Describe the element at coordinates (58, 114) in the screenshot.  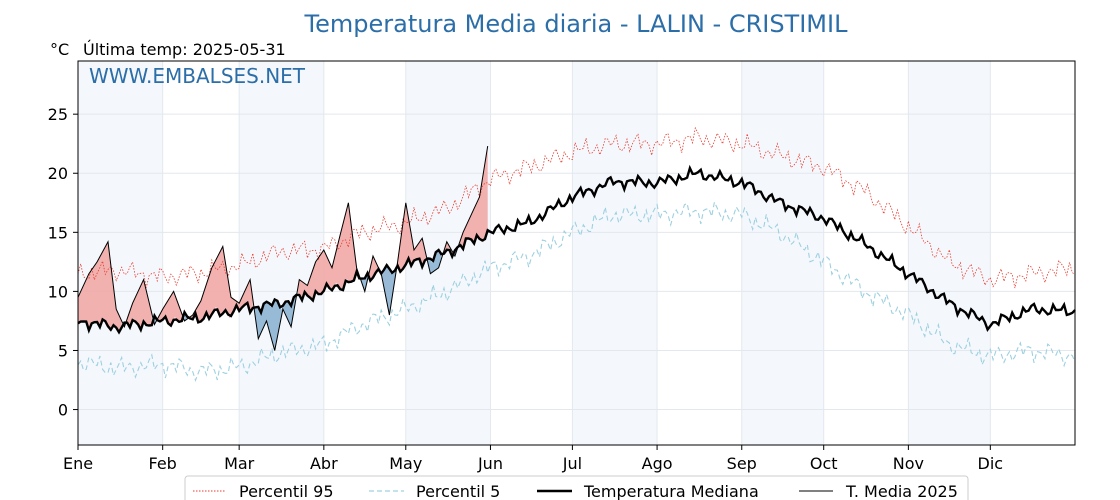
I see `y-tick-label: 25` at that location.